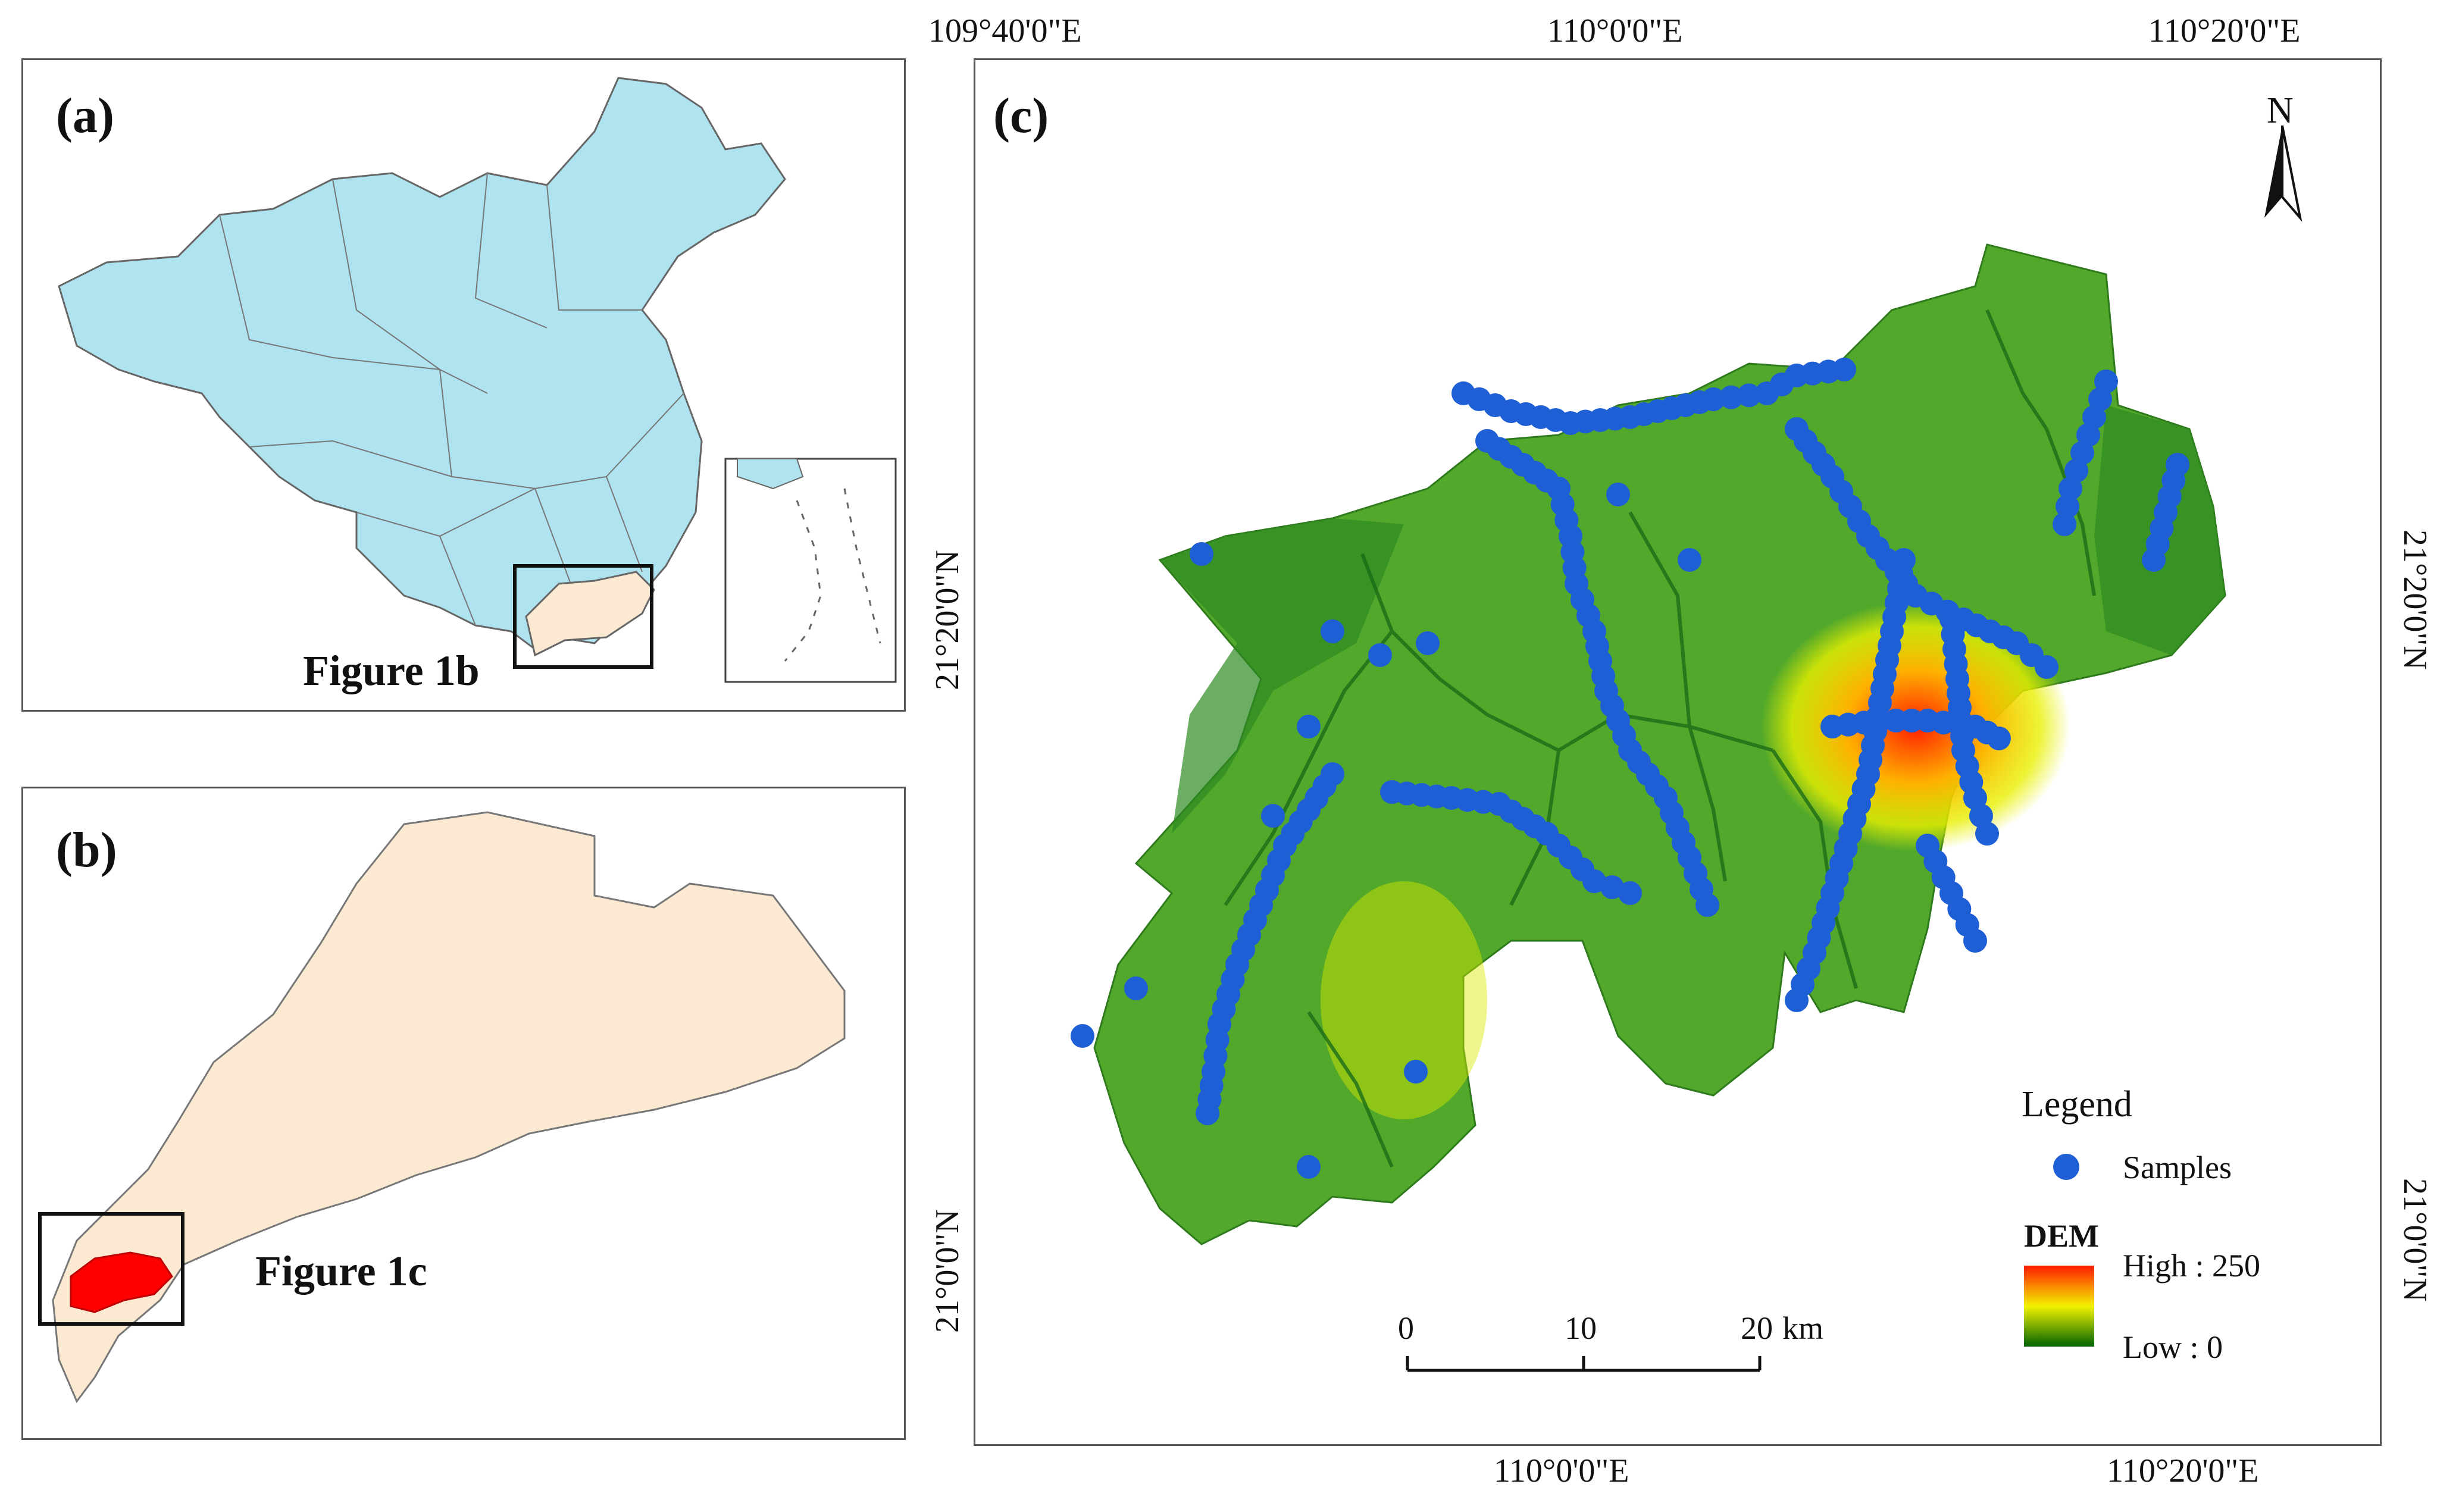 This screenshot has height=1512, width=2437. What do you see at coordinates (1404, 1000) in the screenshot?
I see `southwest-highland` at bounding box center [1404, 1000].